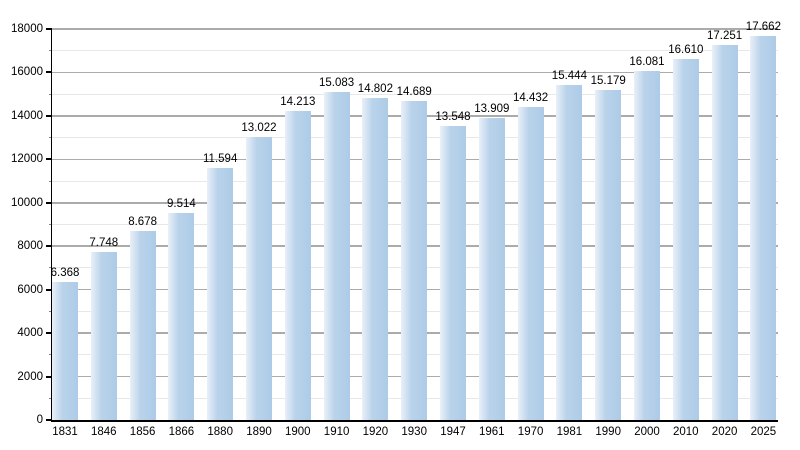 The width and height of the screenshot is (800, 450). Describe the element at coordinates (414, 260) in the screenshot. I see `bar-1930` at that location.